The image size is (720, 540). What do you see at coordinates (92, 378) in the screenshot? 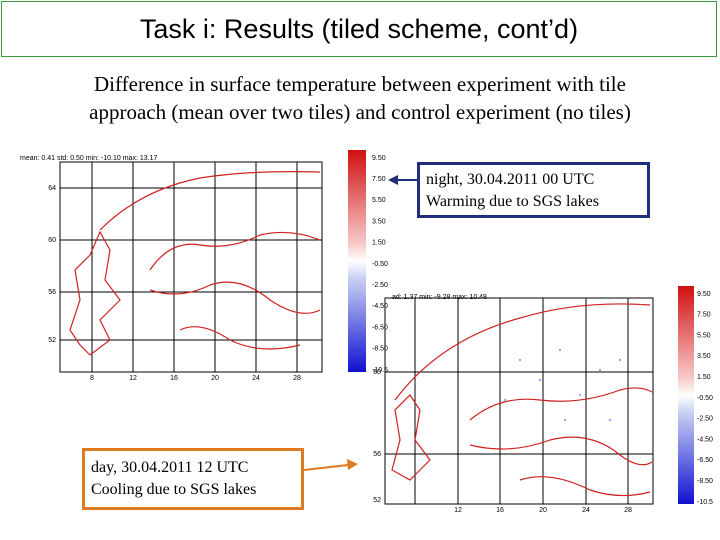
I see `map-x-label: 8` at bounding box center [92, 378].